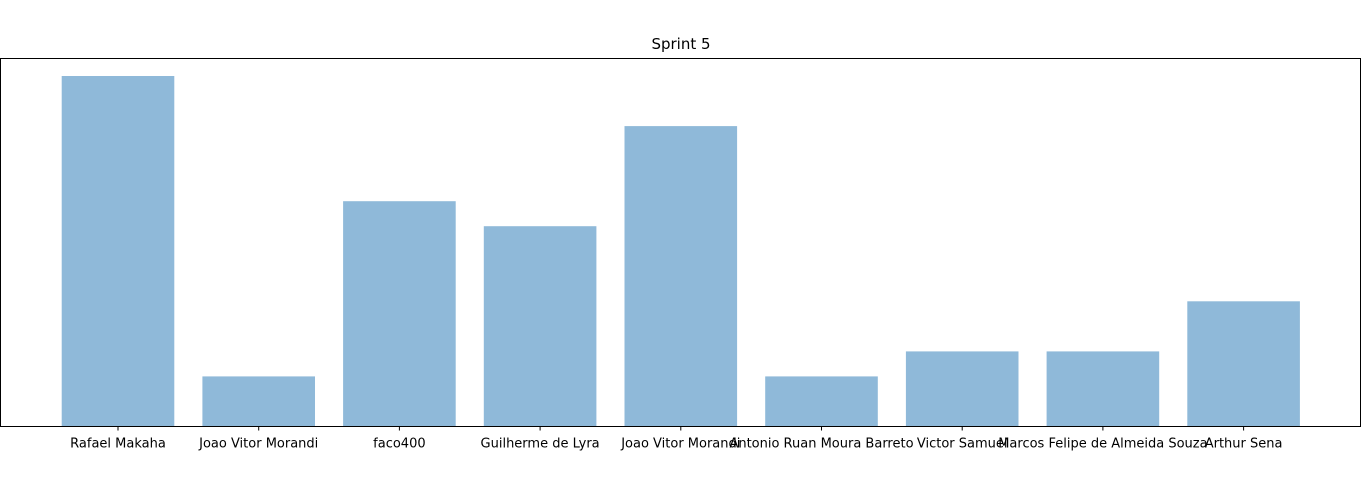 The height and width of the screenshot is (485, 1362). What do you see at coordinates (821, 444) in the screenshot?
I see `x-tick-label-5: Antonio Ruan Moura Barreto` at bounding box center [821, 444].